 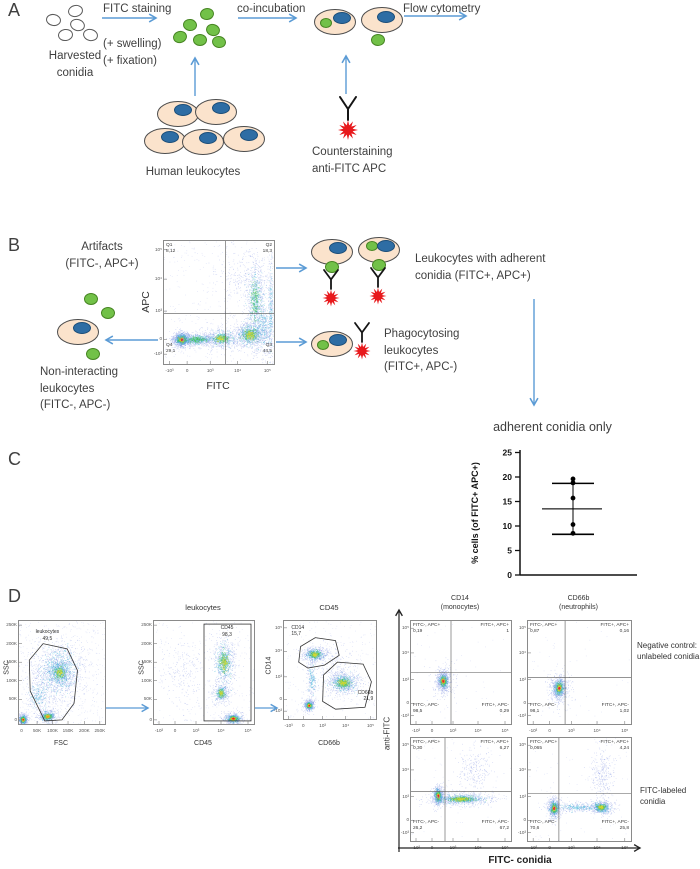 What do you see at coordinates (75, 64) in the screenshot?
I see `harvested-conidia-label: Harvested conidia` at bounding box center [75, 64].